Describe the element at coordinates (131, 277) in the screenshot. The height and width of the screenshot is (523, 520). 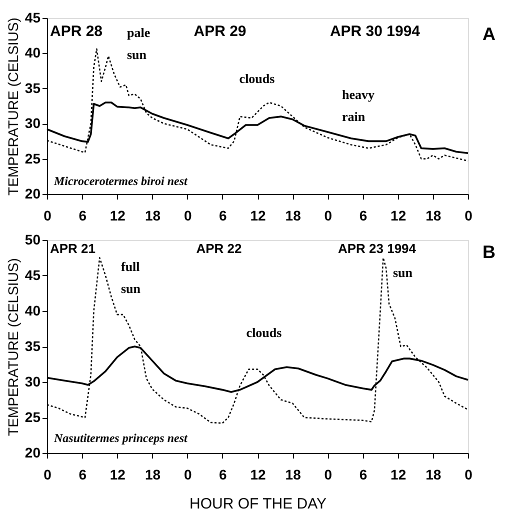
I see `annotation: full sun` at that location.